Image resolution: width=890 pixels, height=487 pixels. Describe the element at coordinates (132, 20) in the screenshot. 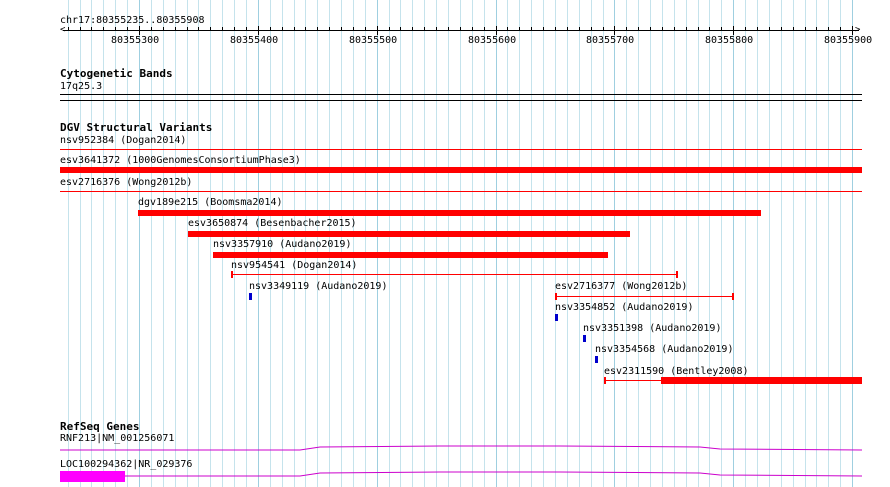

I see `ruler-range-label: chr17:80355235..80355908` at that location.